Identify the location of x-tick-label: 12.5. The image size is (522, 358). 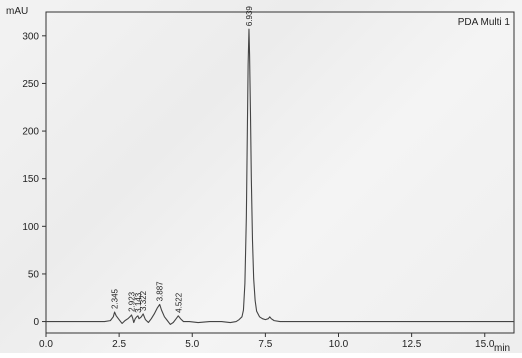
(412, 344).